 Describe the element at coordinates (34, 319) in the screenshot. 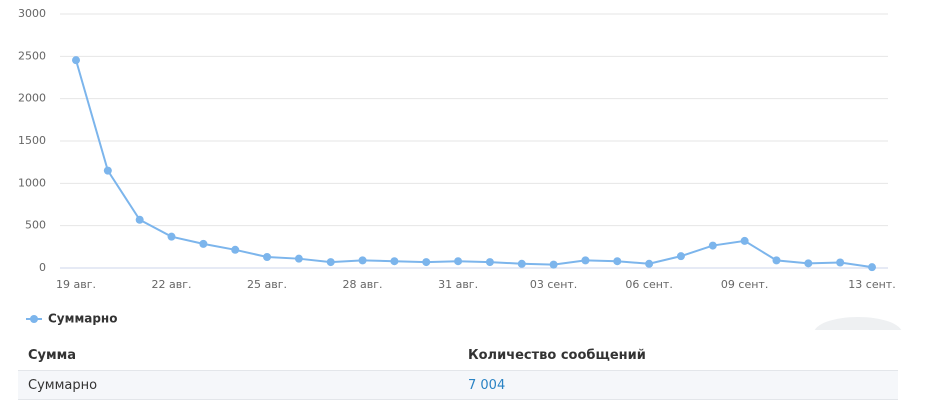

I see `legend-marker` at that location.